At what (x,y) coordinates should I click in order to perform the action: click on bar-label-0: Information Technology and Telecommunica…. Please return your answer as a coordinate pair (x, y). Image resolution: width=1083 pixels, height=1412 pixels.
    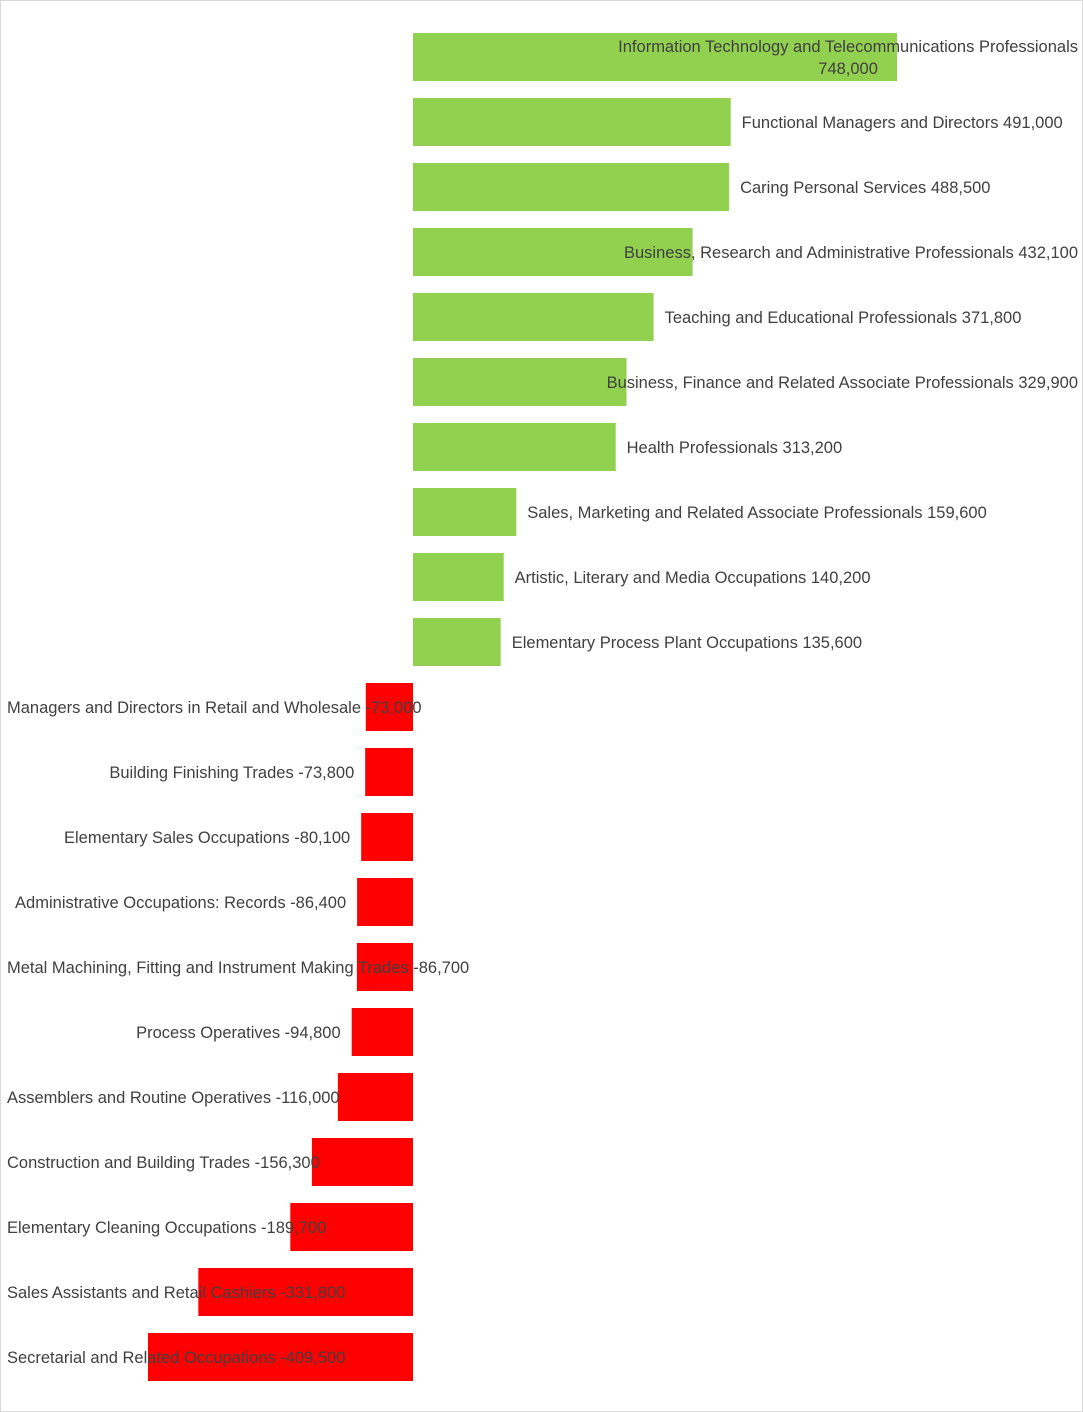
    Looking at the image, I should click on (848, 58).